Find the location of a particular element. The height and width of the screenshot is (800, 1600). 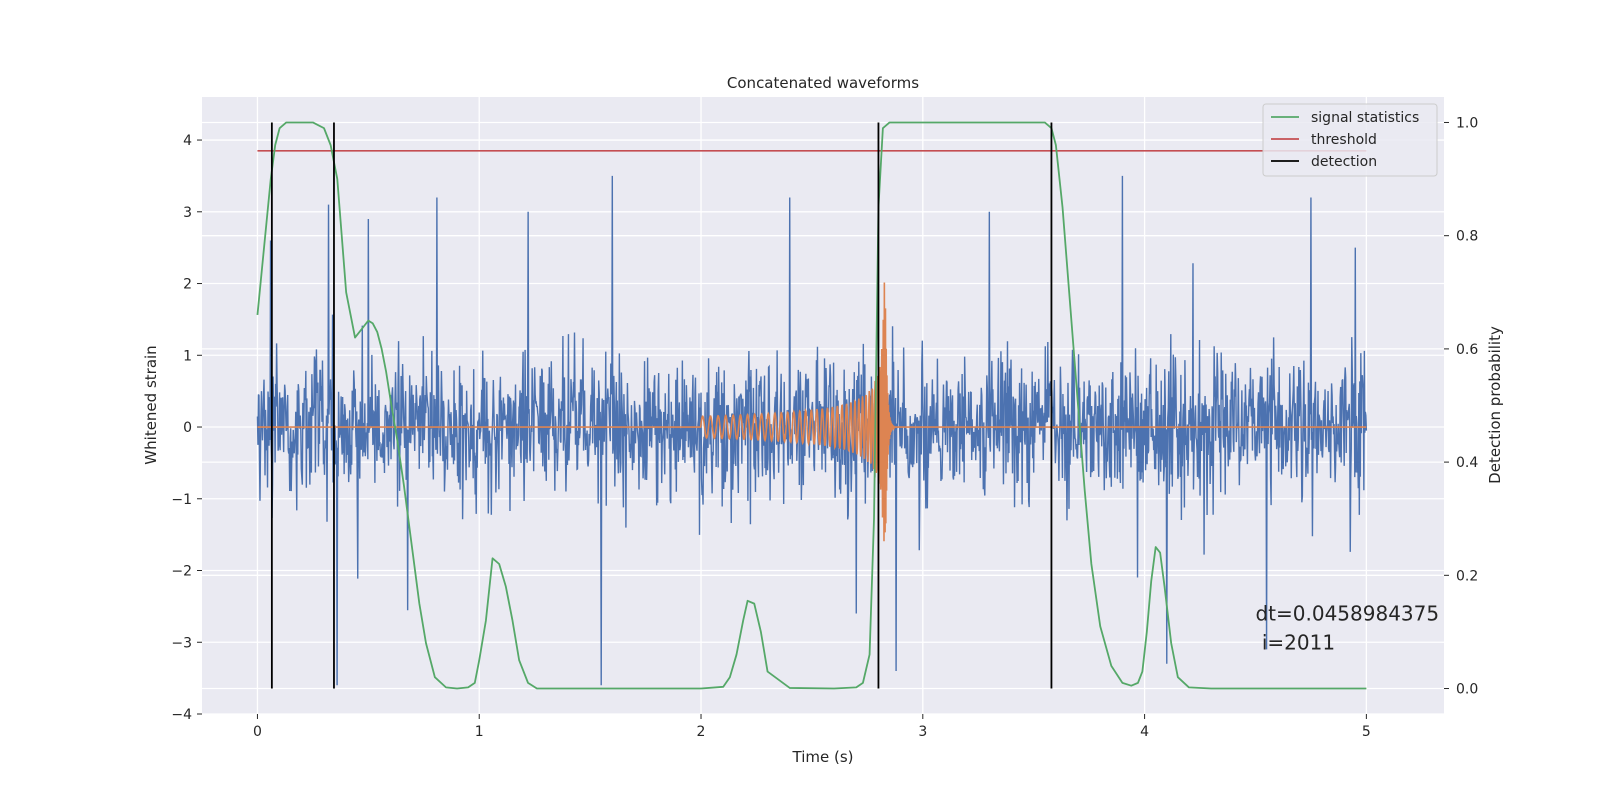

y-tick-label: 0 is located at coordinates (187, 428).